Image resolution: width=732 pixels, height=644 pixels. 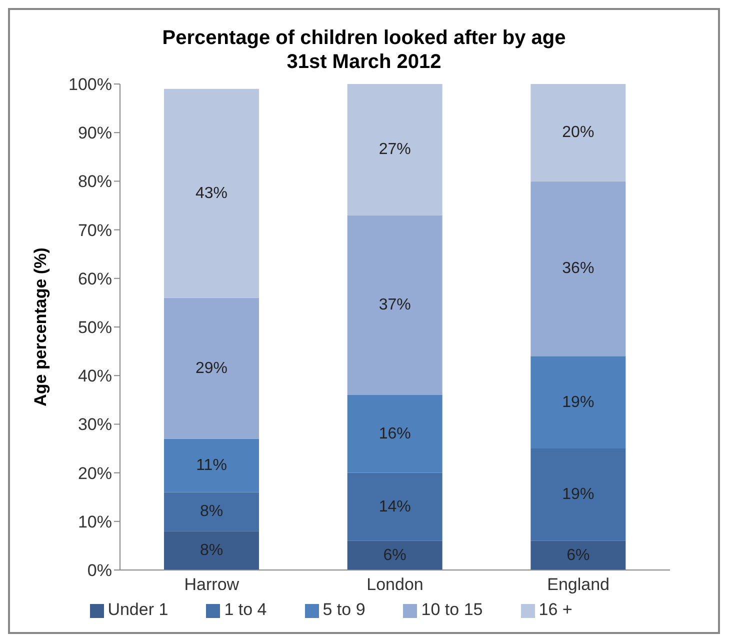 What do you see at coordinates (95, 376) in the screenshot?
I see `y-tick-label: 40%` at bounding box center [95, 376].